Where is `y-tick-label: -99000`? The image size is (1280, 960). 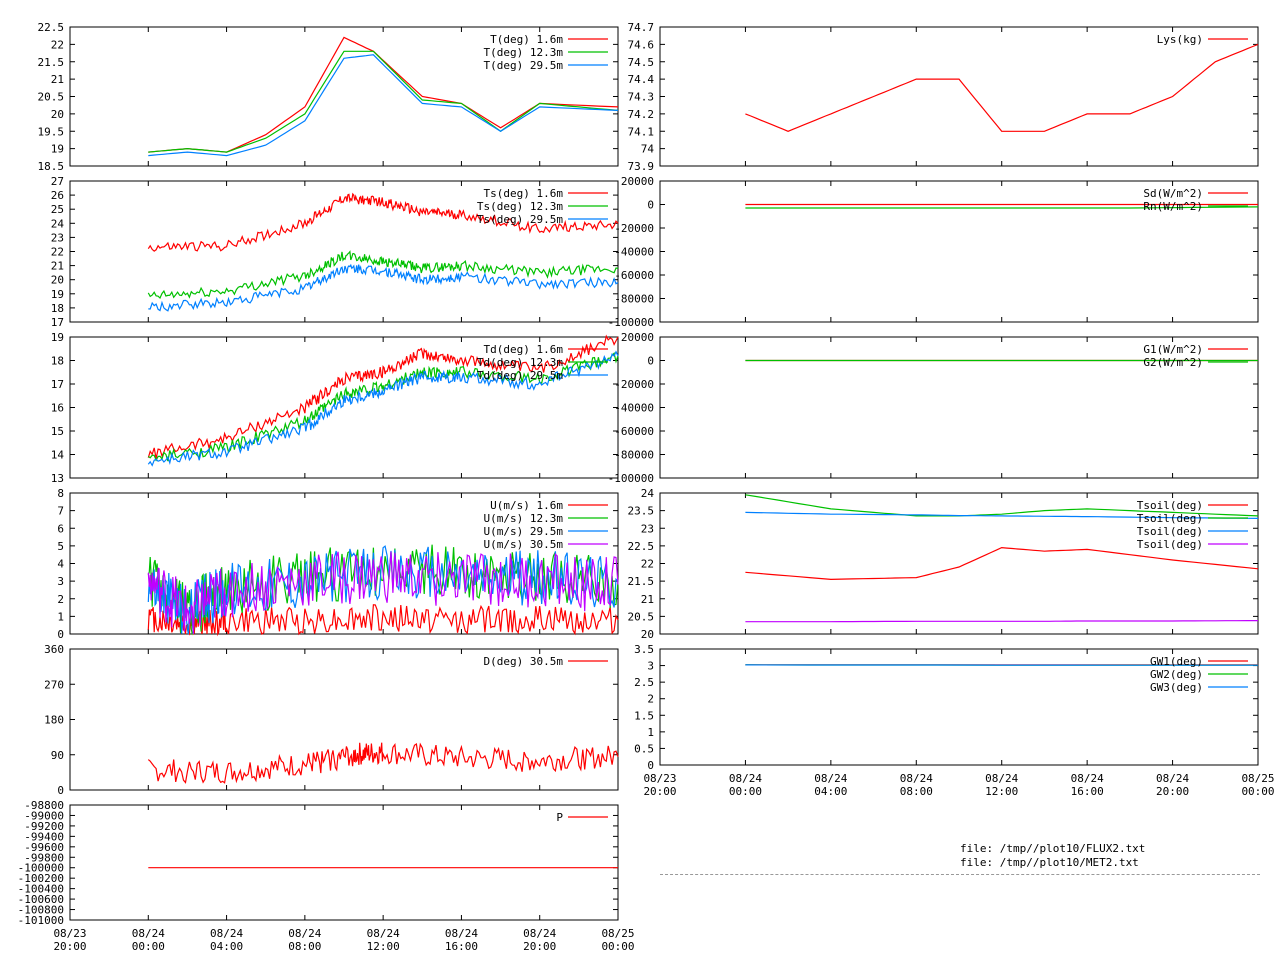 y-tick-label: -99000 is located at coordinates (44, 815).